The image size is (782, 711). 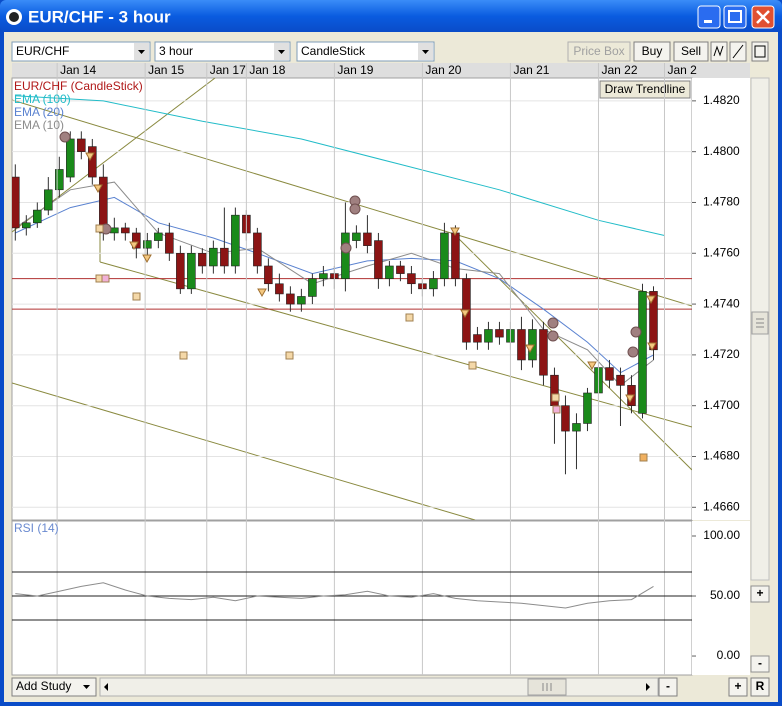 I want to click on rsi-zoom-in-button, so click(x=760, y=594).